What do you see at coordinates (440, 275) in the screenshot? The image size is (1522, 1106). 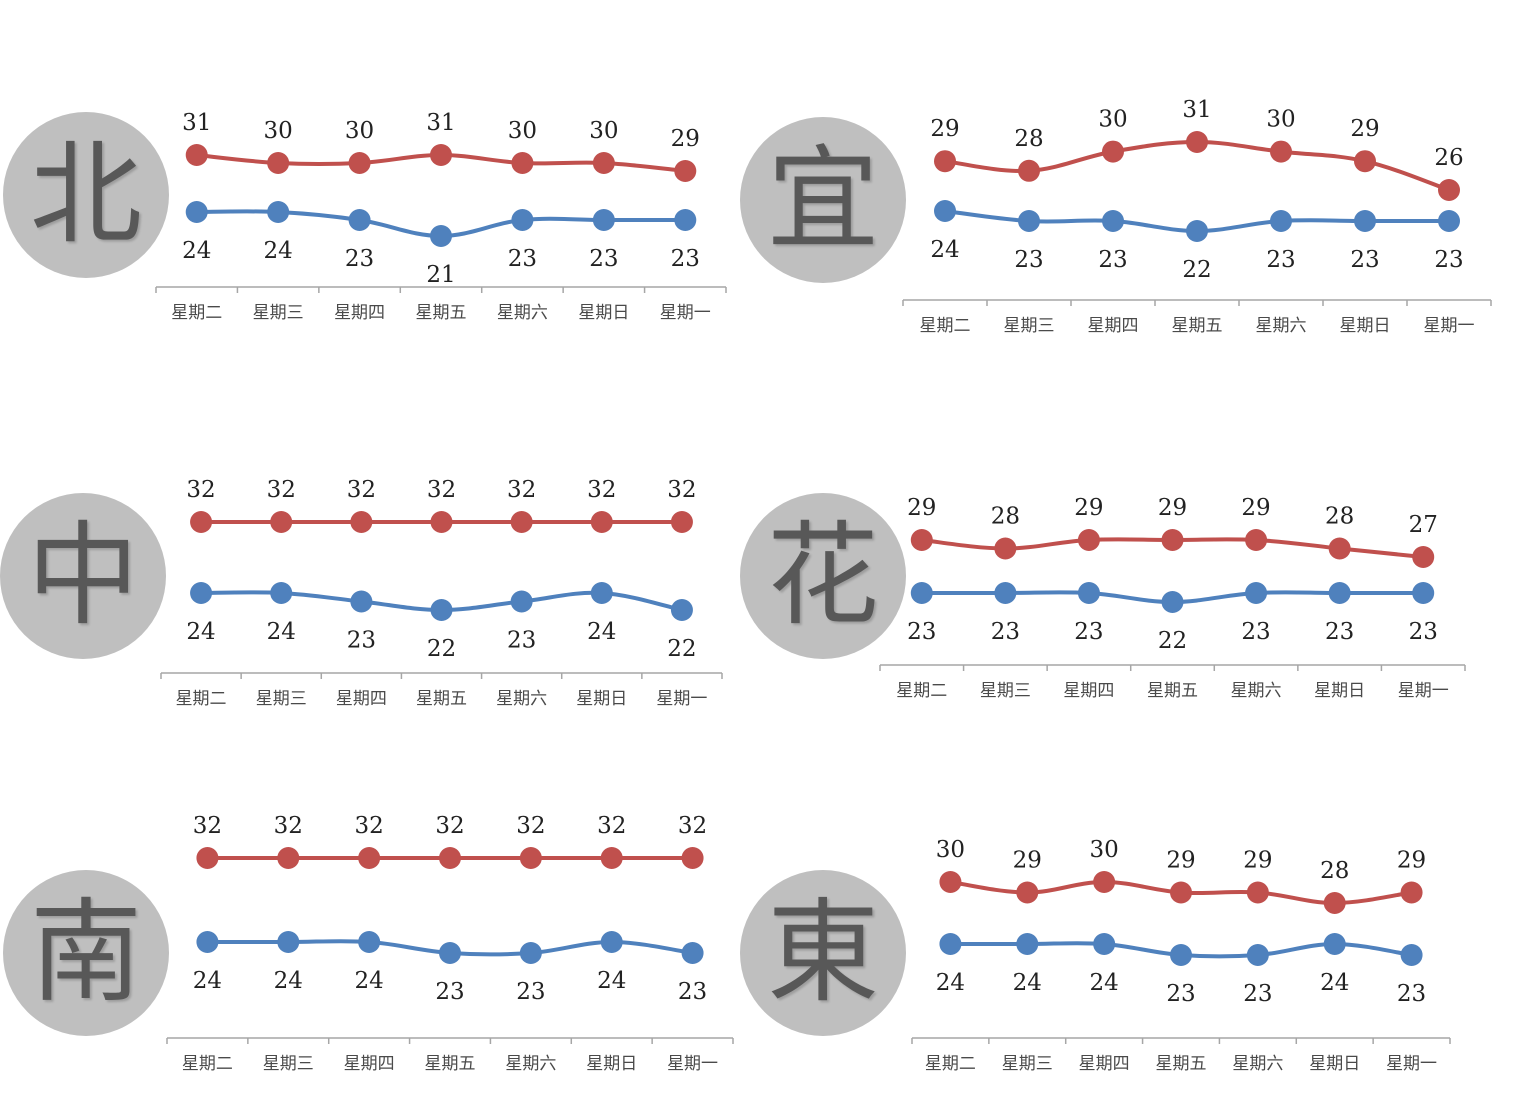 I see `low-temp-data-label: 21` at bounding box center [440, 275].